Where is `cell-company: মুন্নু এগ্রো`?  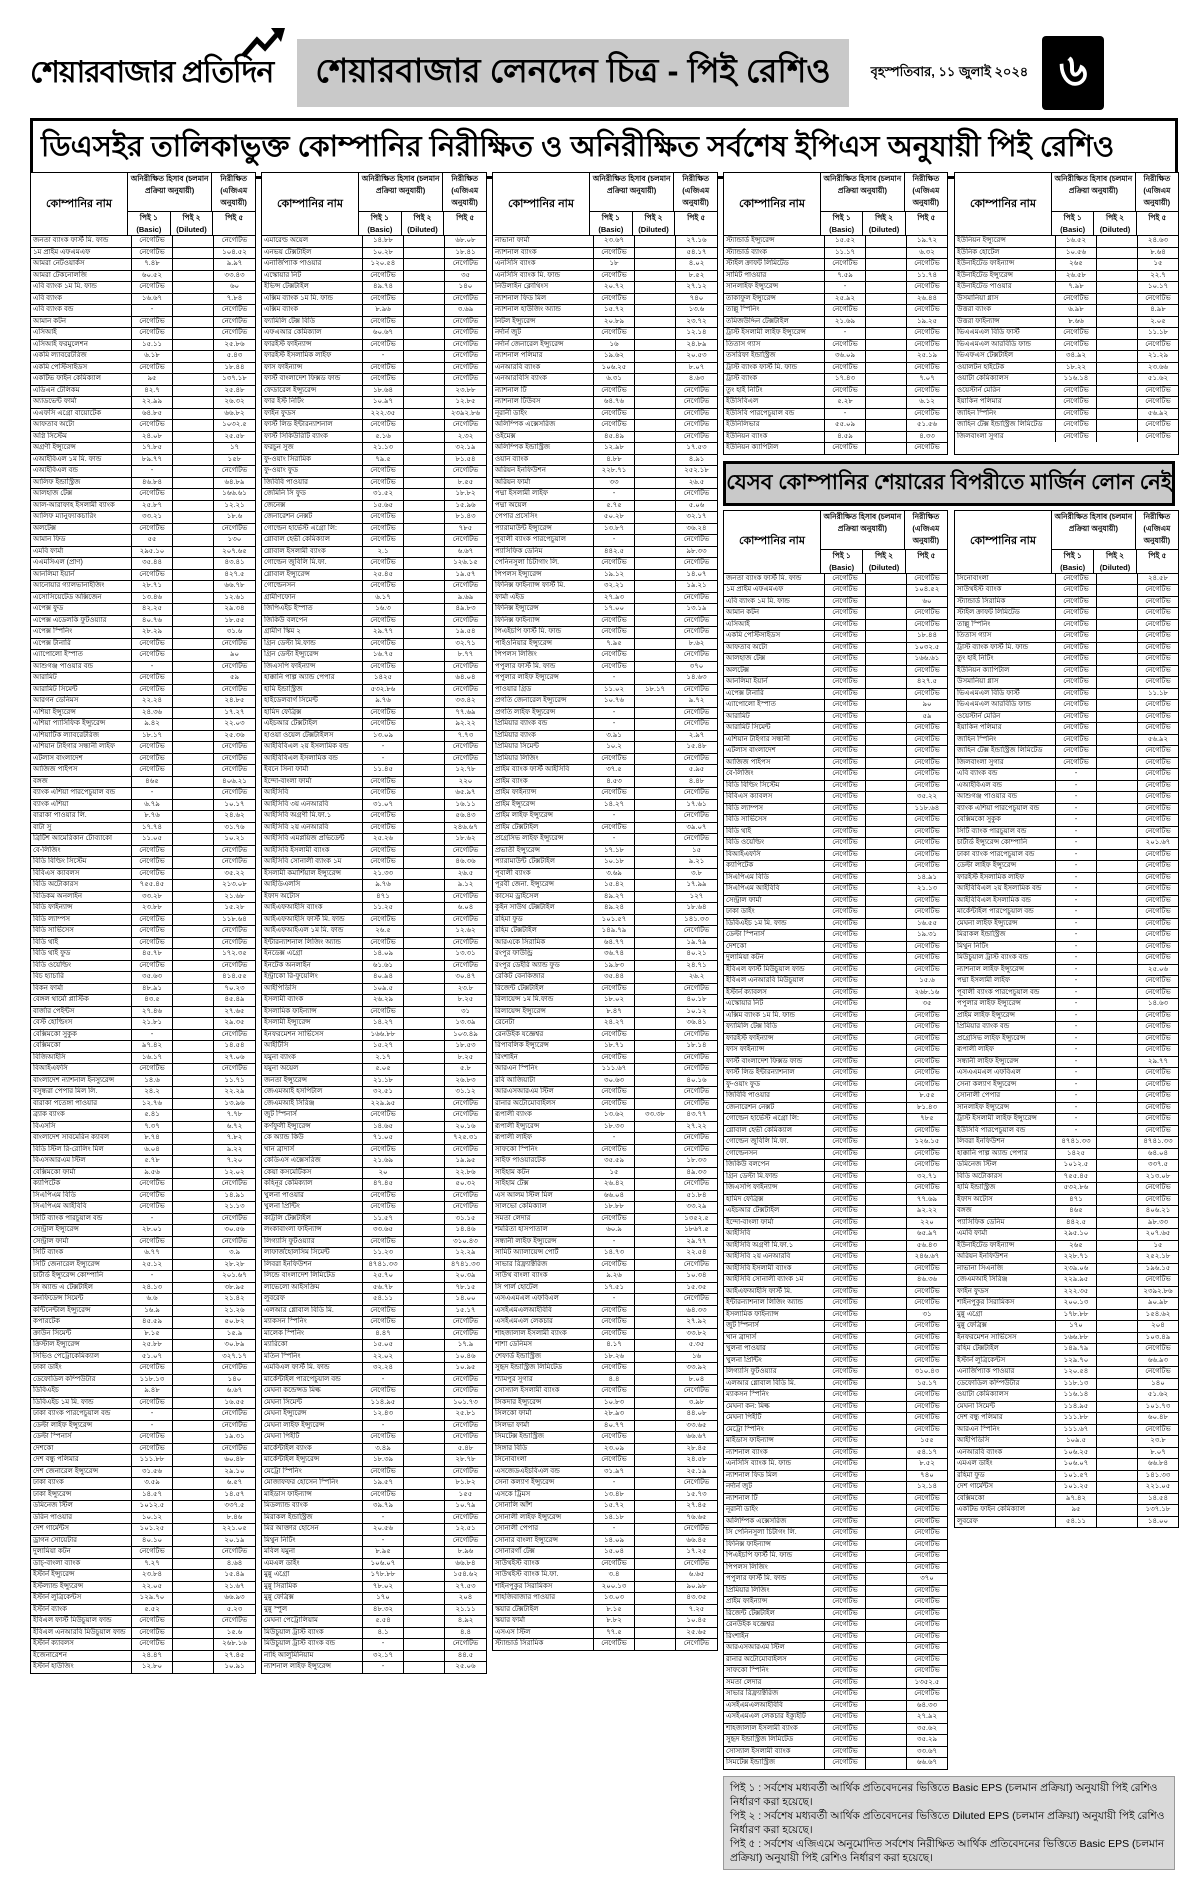
cell-company: মুন্নু এগ্রো is located at coordinates (312, 1575).